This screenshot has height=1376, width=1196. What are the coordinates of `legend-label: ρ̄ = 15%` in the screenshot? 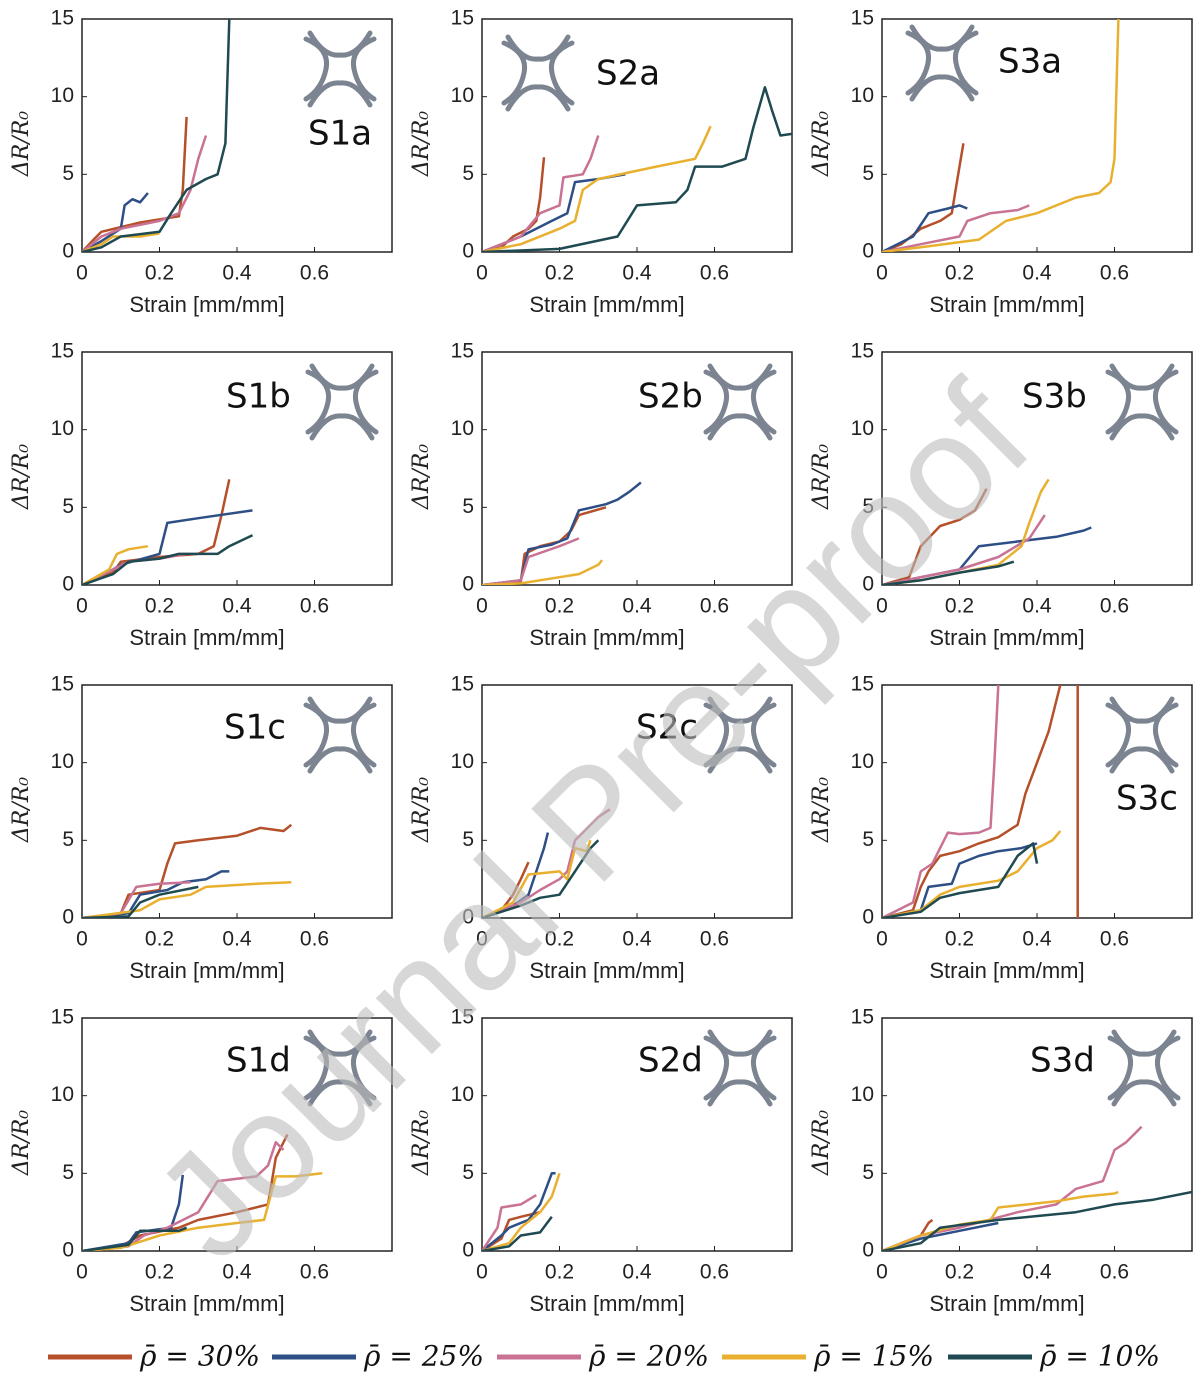 It's located at (873, 1356).